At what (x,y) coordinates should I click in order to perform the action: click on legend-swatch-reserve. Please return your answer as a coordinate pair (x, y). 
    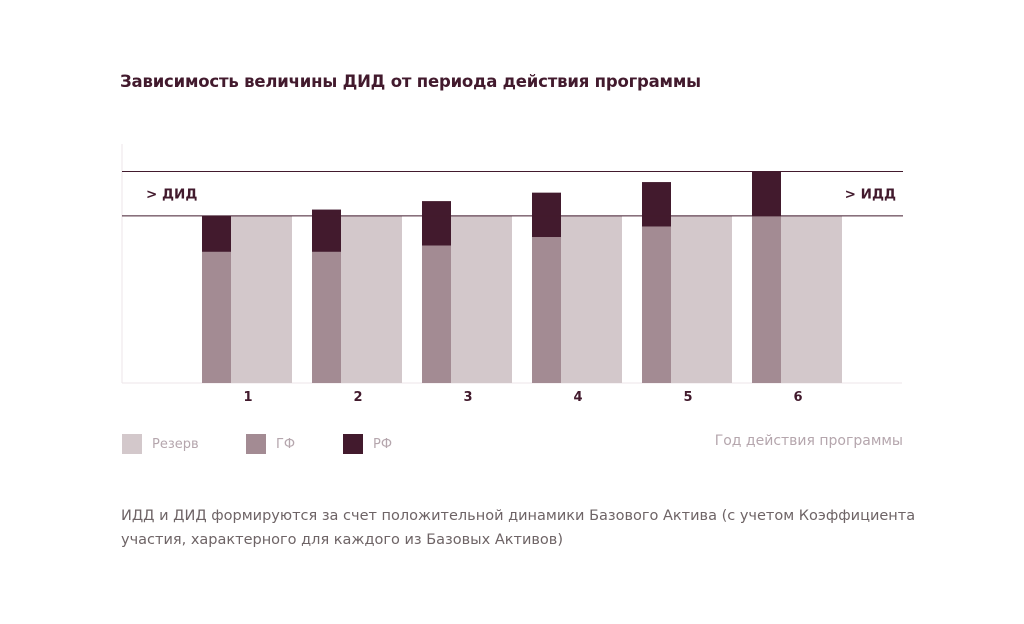
    Looking at the image, I should click on (132, 444).